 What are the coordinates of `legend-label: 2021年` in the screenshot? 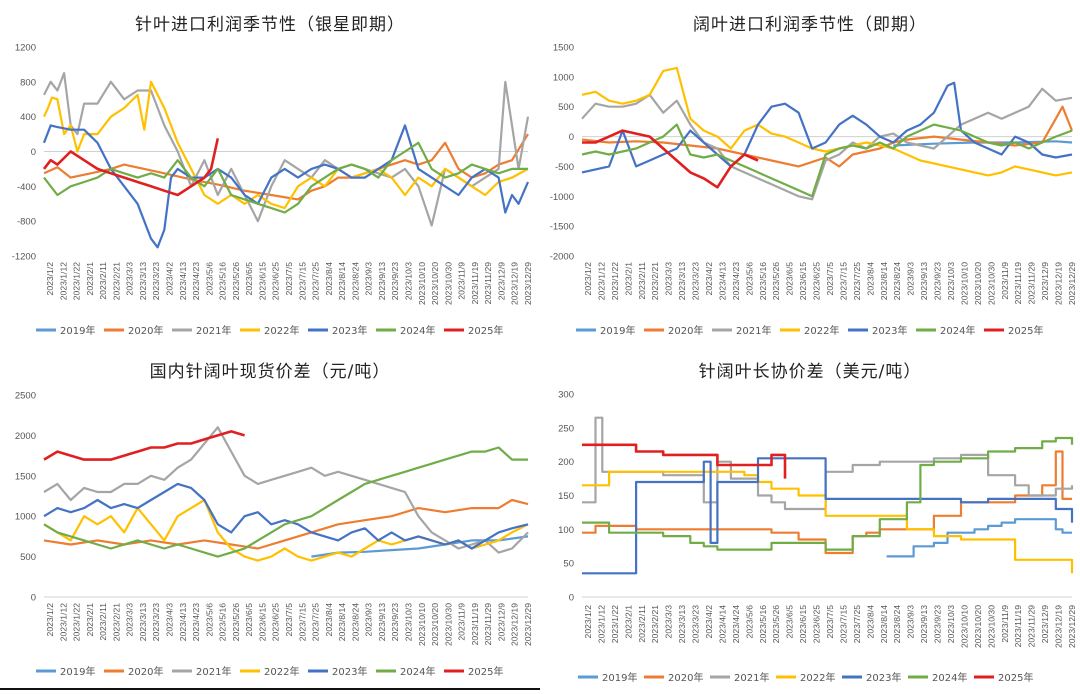 It's located at (751, 677).